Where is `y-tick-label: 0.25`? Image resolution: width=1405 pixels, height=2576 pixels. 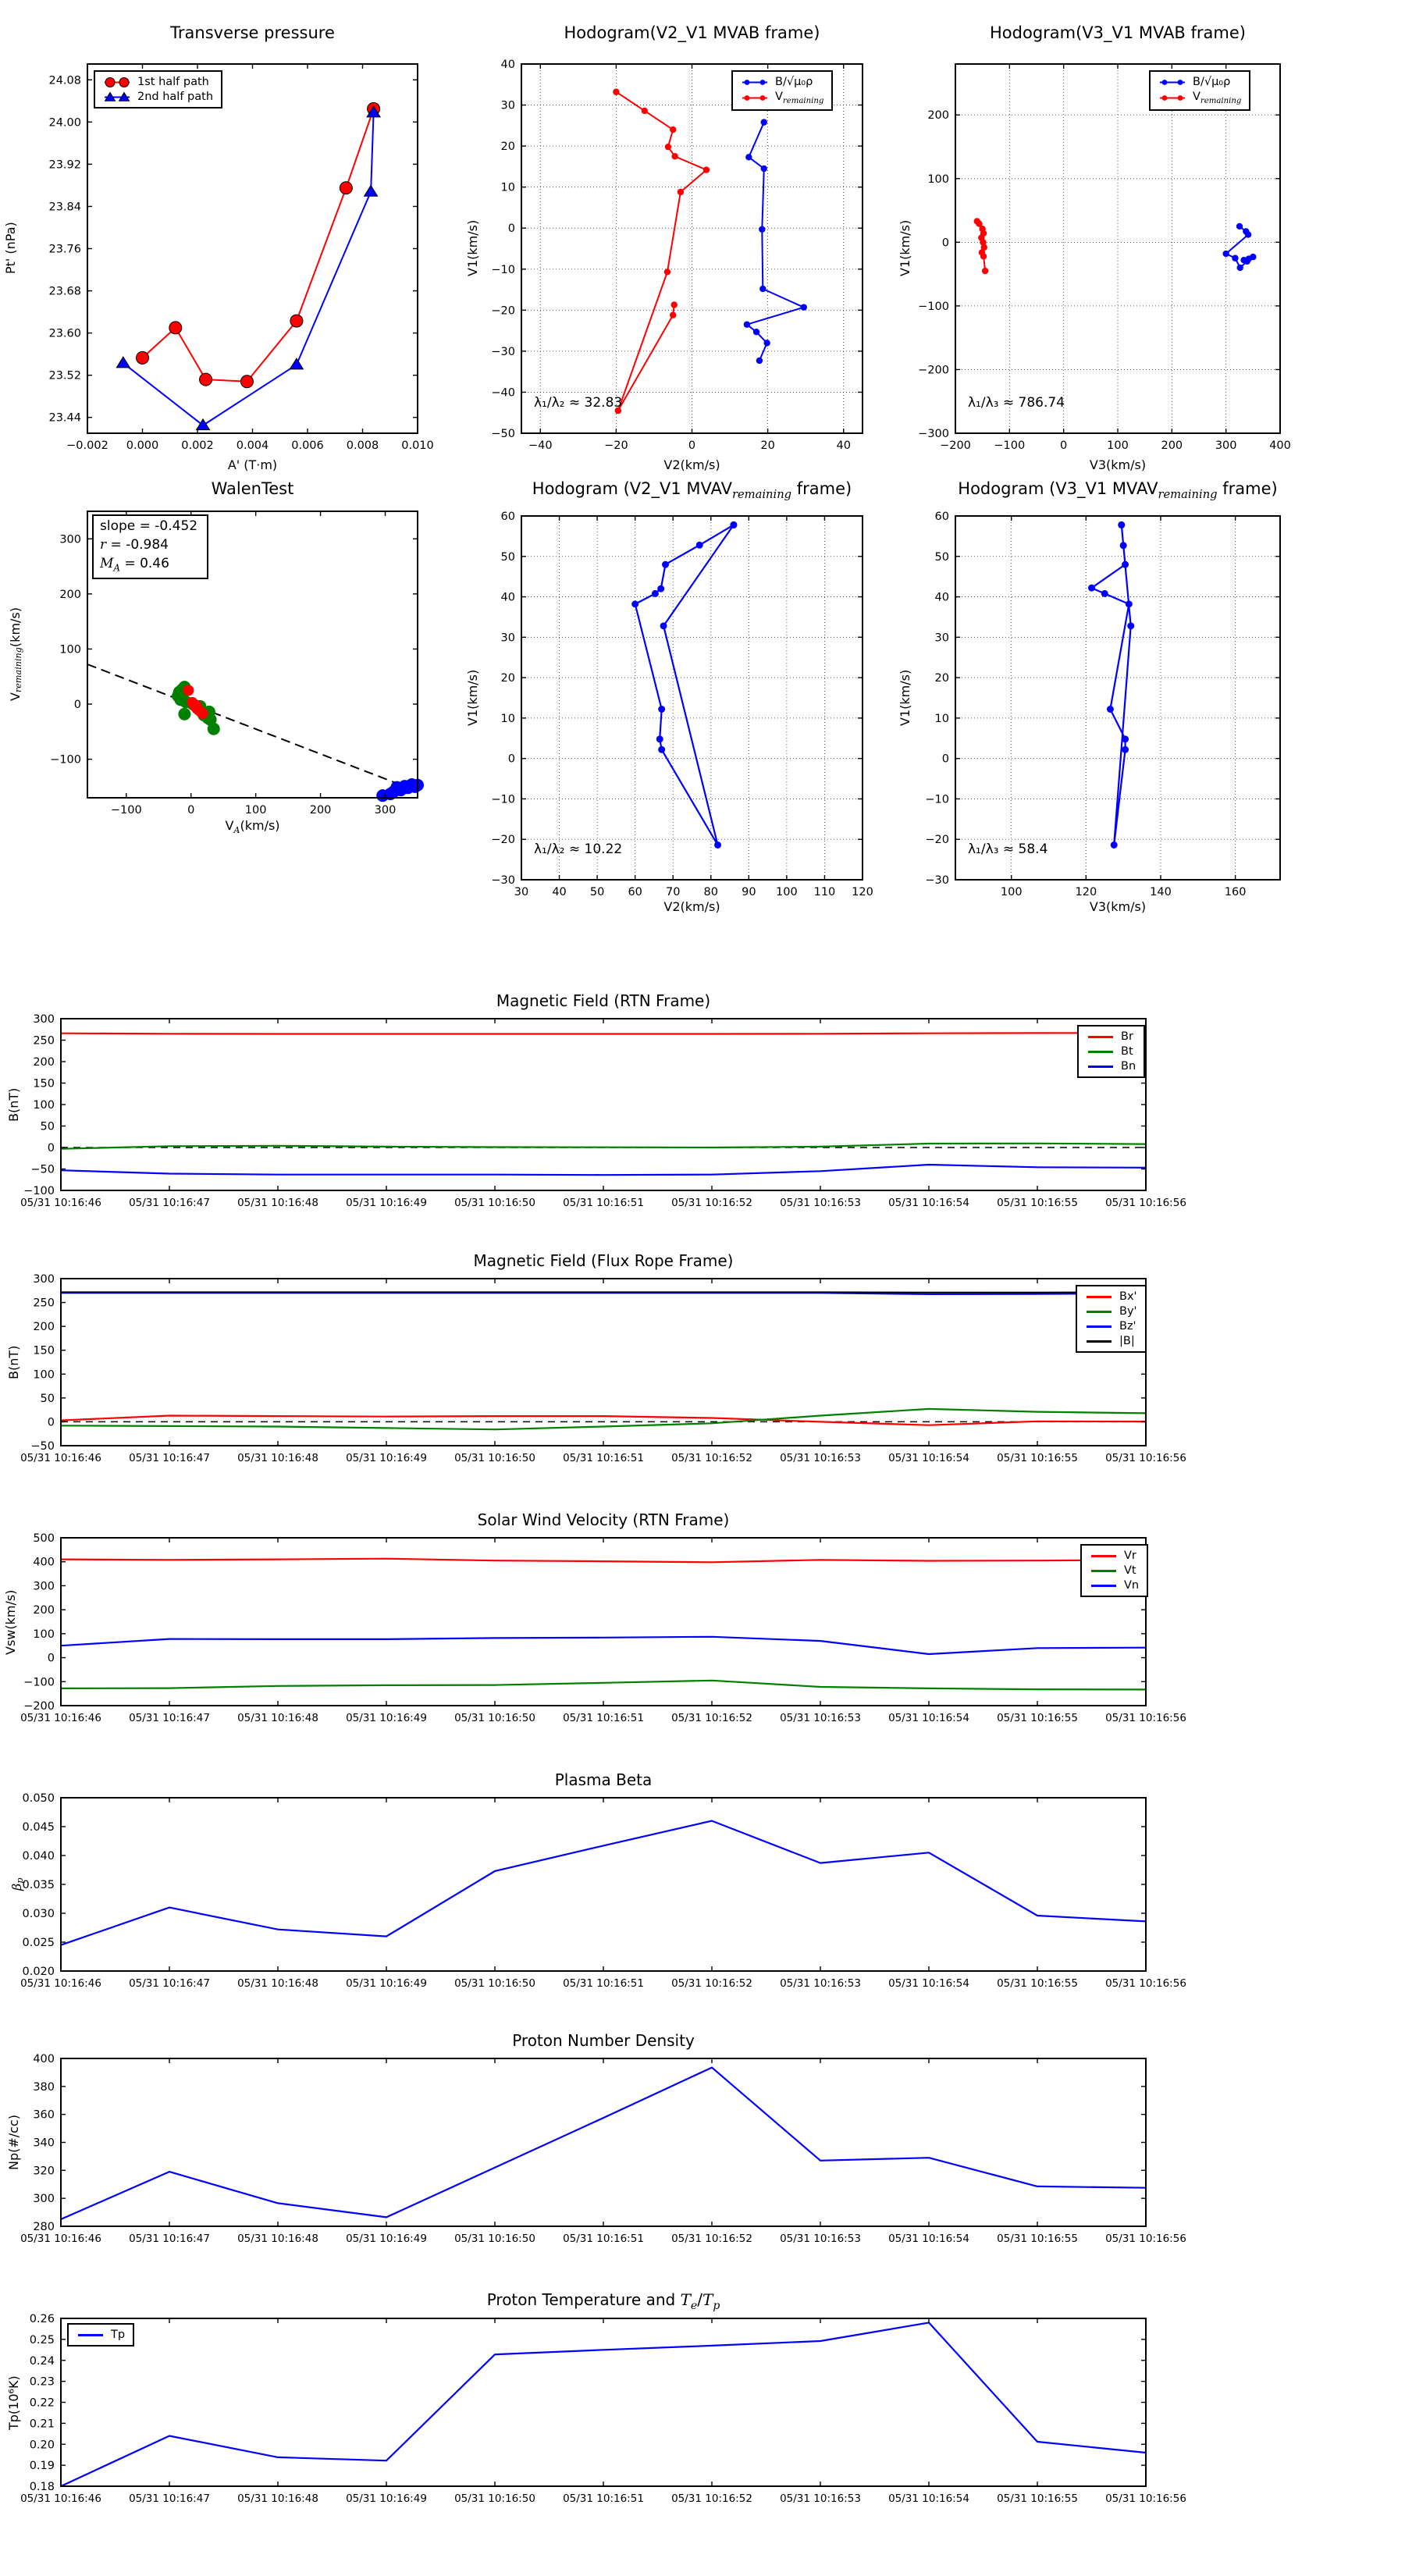
y-tick-label: 0.25 is located at coordinates (43, 2340).